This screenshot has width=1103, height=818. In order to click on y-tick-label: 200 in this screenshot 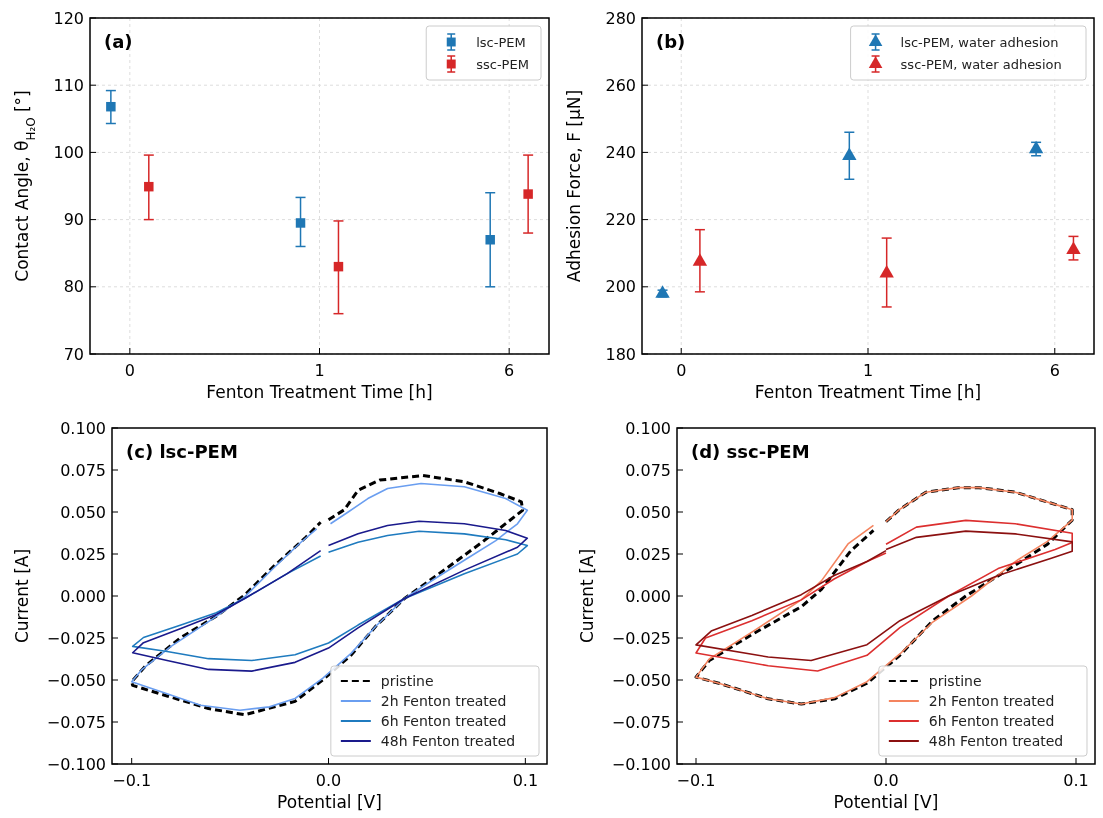, I will do `click(620, 287)`.